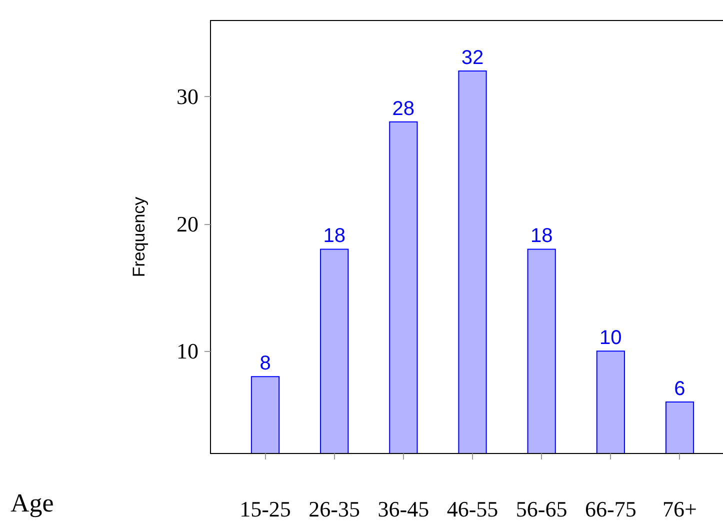 The image size is (723, 523). I want to click on x-tick-label: 66-75, so click(610, 509).